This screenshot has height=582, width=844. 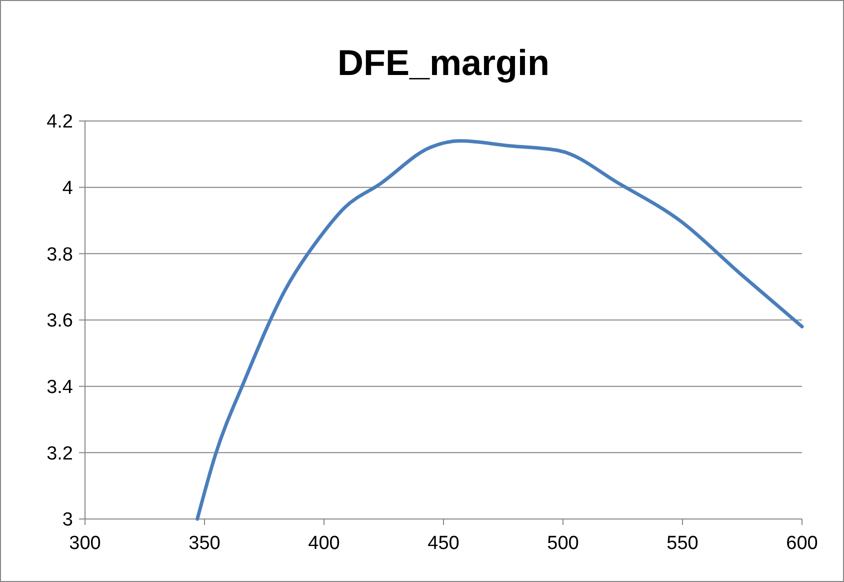 What do you see at coordinates (59, 255) in the screenshot?
I see `y-tick-label: 3.8` at bounding box center [59, 255].